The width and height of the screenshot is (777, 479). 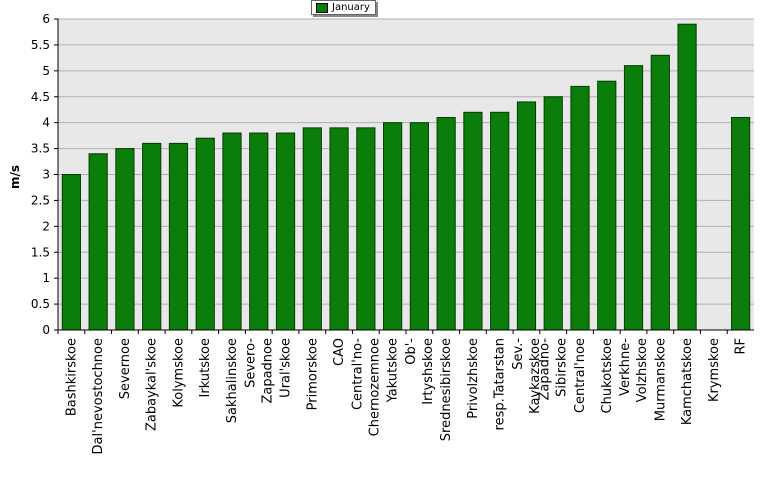 I want to click on legend-label-january: January, so click(x=351, y=7).